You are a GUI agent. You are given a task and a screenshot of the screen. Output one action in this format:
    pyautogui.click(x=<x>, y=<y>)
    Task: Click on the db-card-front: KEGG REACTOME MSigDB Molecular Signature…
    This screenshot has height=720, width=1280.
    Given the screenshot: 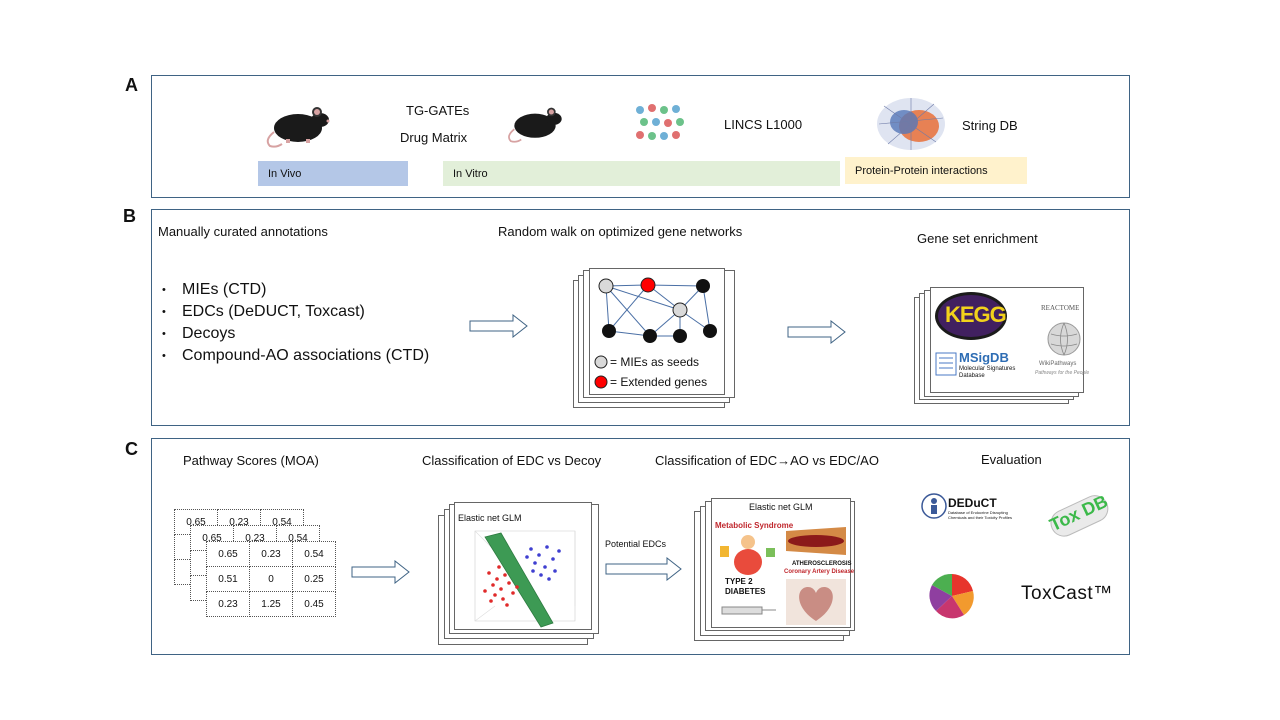 What is the action you would take?
    pyautogui.click(x=1009, y=340)
    